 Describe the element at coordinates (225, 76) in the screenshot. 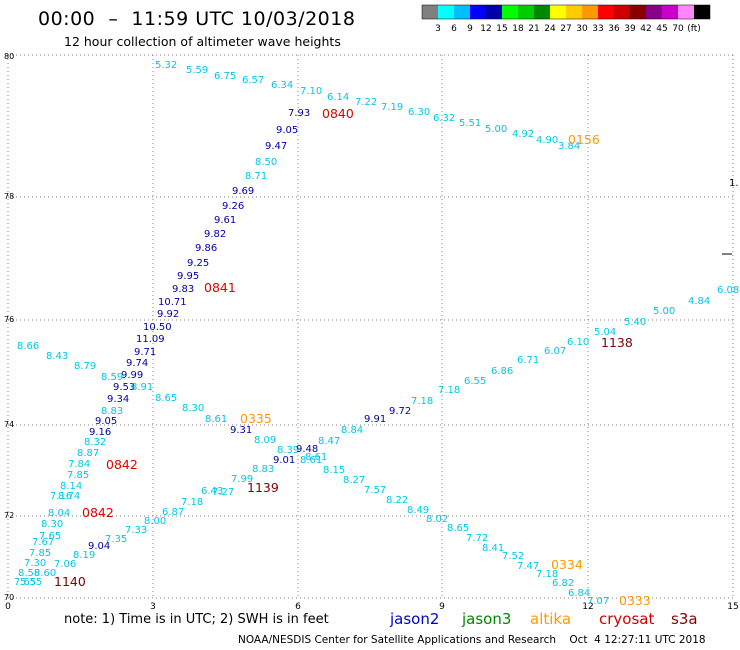

I see `wave-height-label: 6.75` at that location.